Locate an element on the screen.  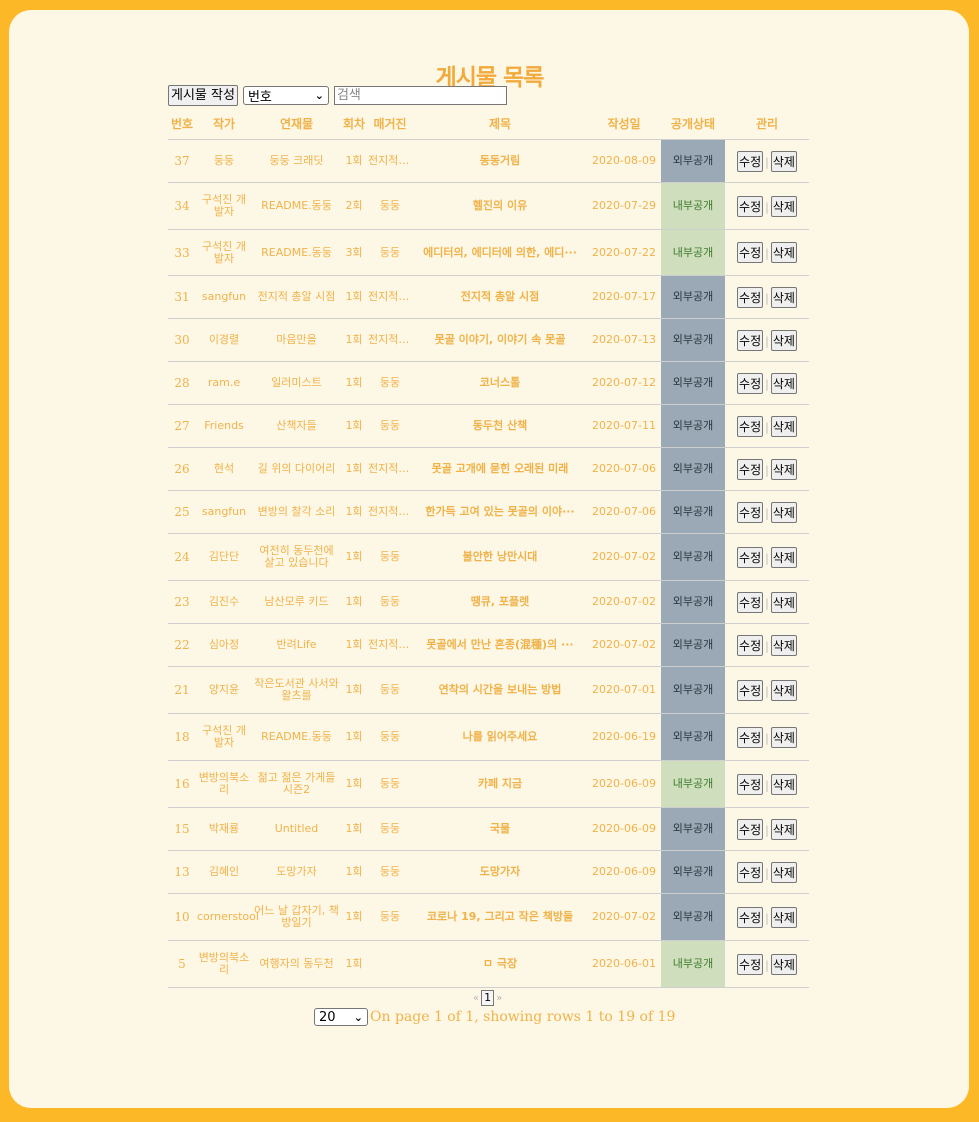
row-title: 전지적 총알 시점 is located at coordinates (500, 297).